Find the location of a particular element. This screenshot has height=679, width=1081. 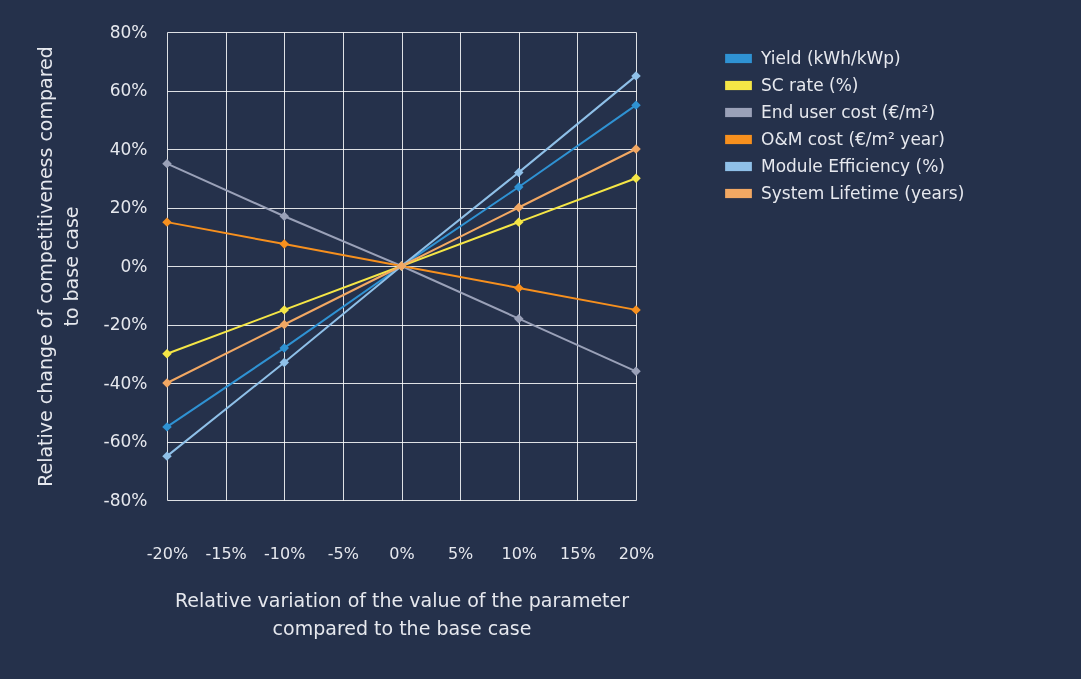

x-tick-label: -10% is located at coordinates (285, 553).